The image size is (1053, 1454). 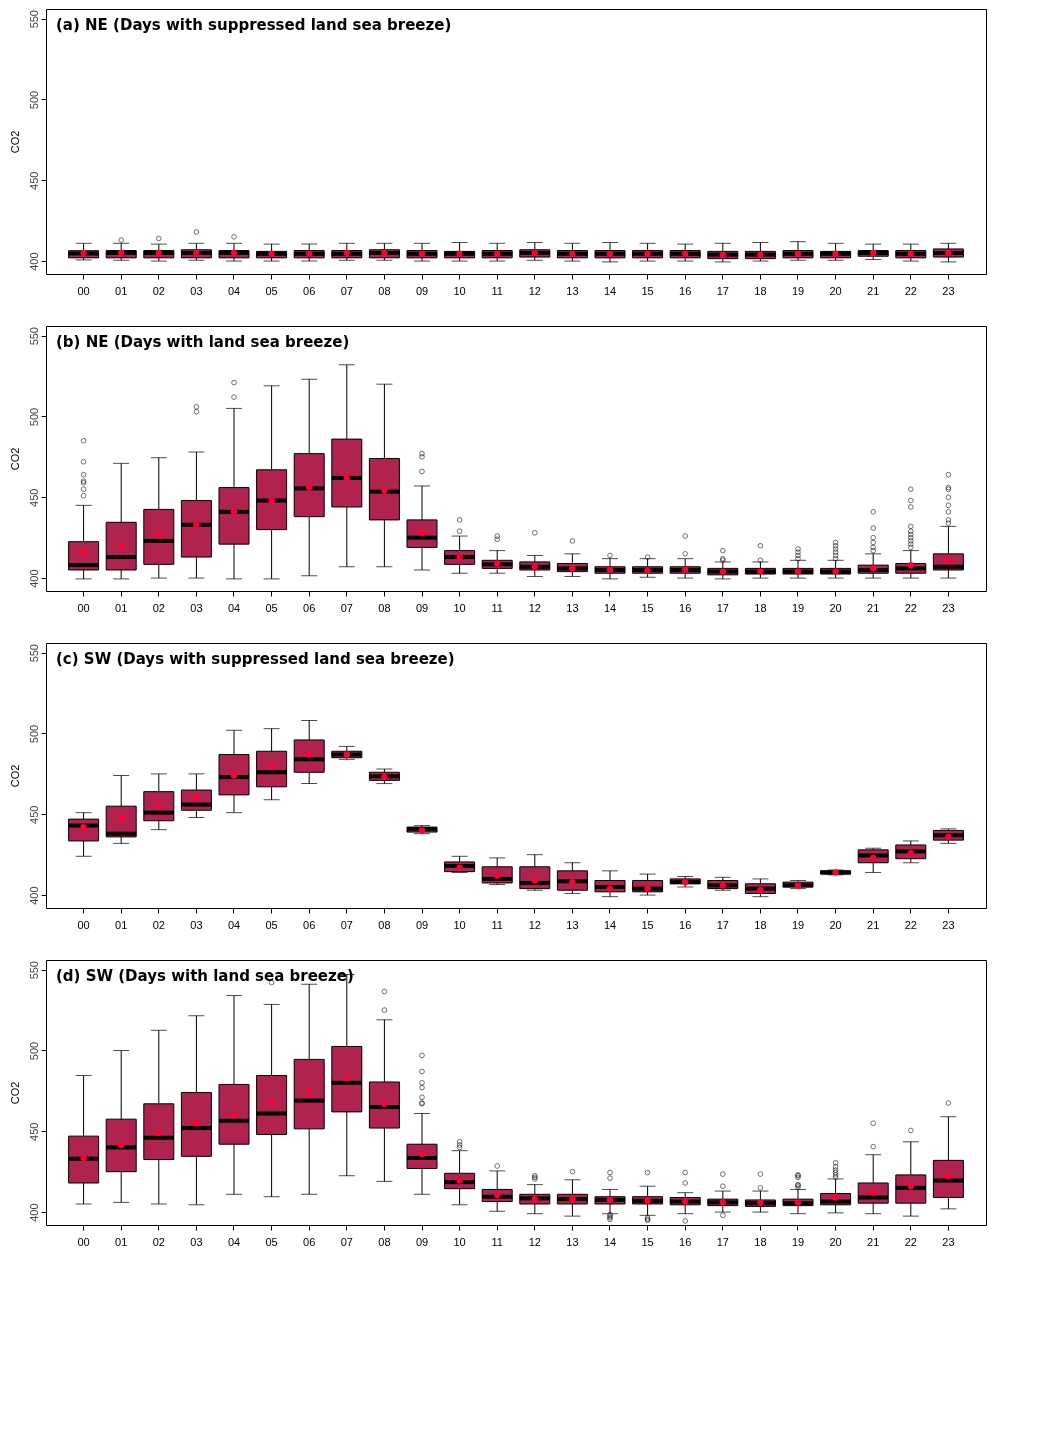 What do you see at coordinates (205, 976) in the screenshot?
I see `text: (d) SW (Days with land sea breeze)` at bounding box center [205, 976].